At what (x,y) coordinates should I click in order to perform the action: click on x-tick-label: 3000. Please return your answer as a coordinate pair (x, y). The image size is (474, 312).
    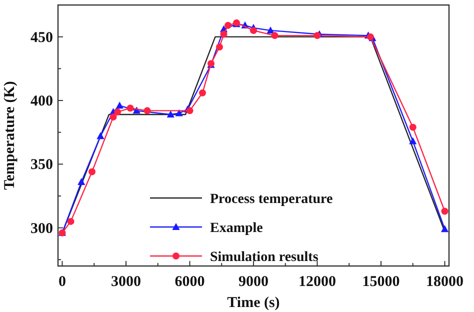
    Looking at the image, I should click on (126, 282).